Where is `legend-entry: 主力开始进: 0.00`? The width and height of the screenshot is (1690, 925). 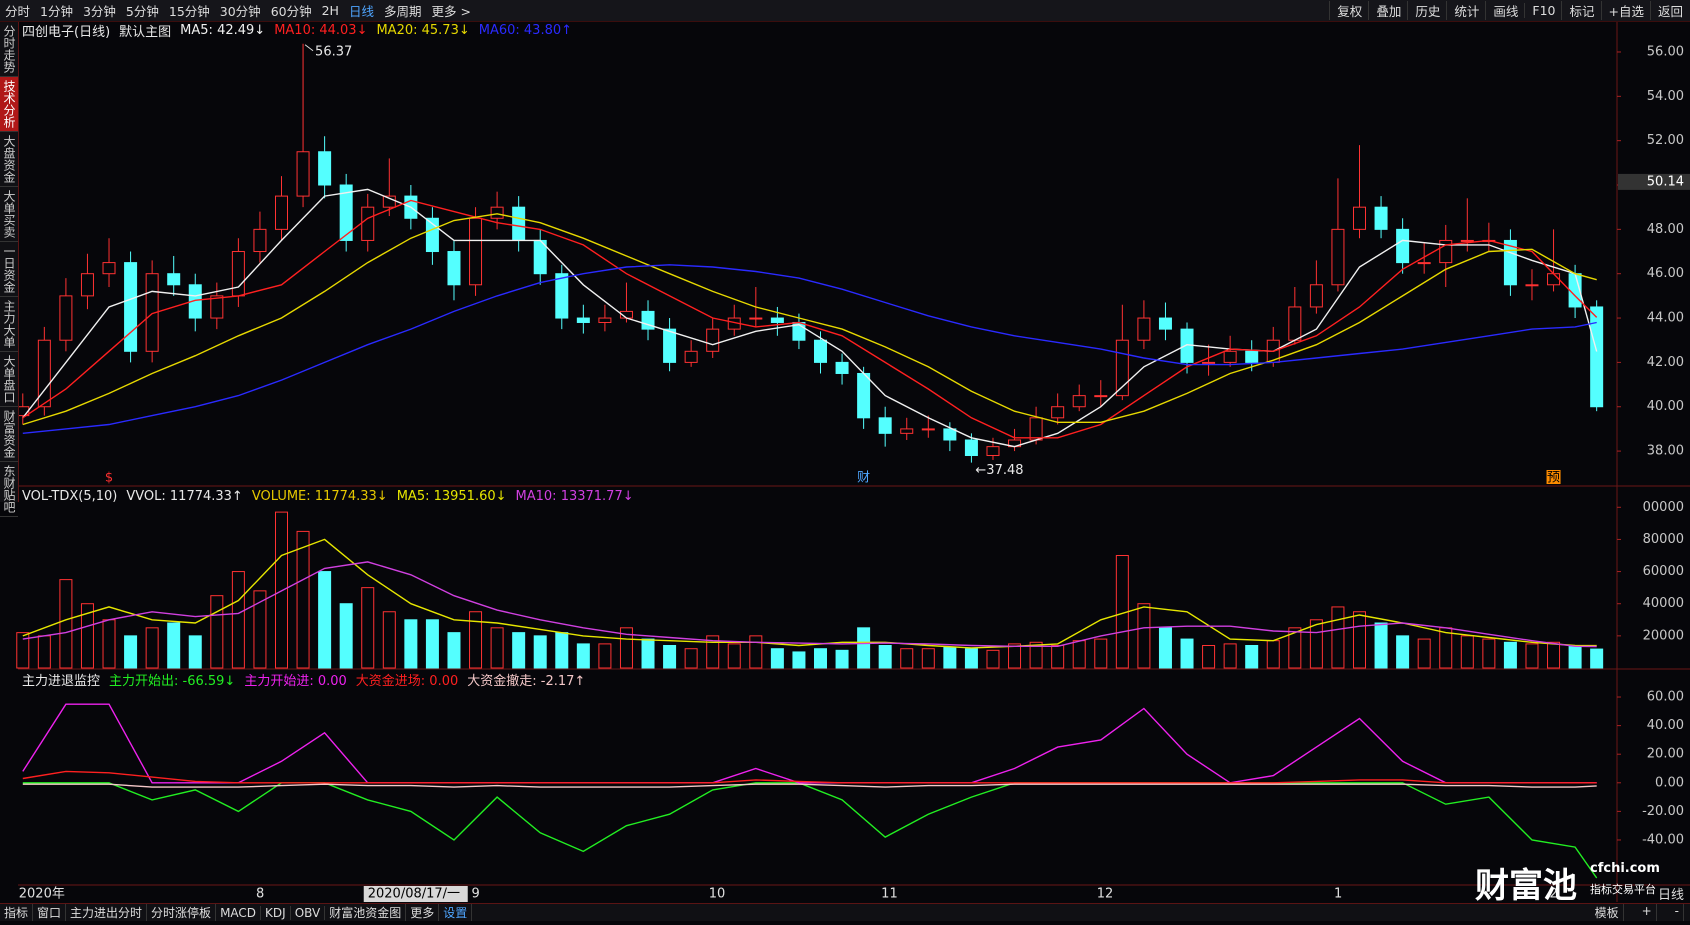
legend-entry: 主力开始进: 0.00 is located at coordinates (295, 681).